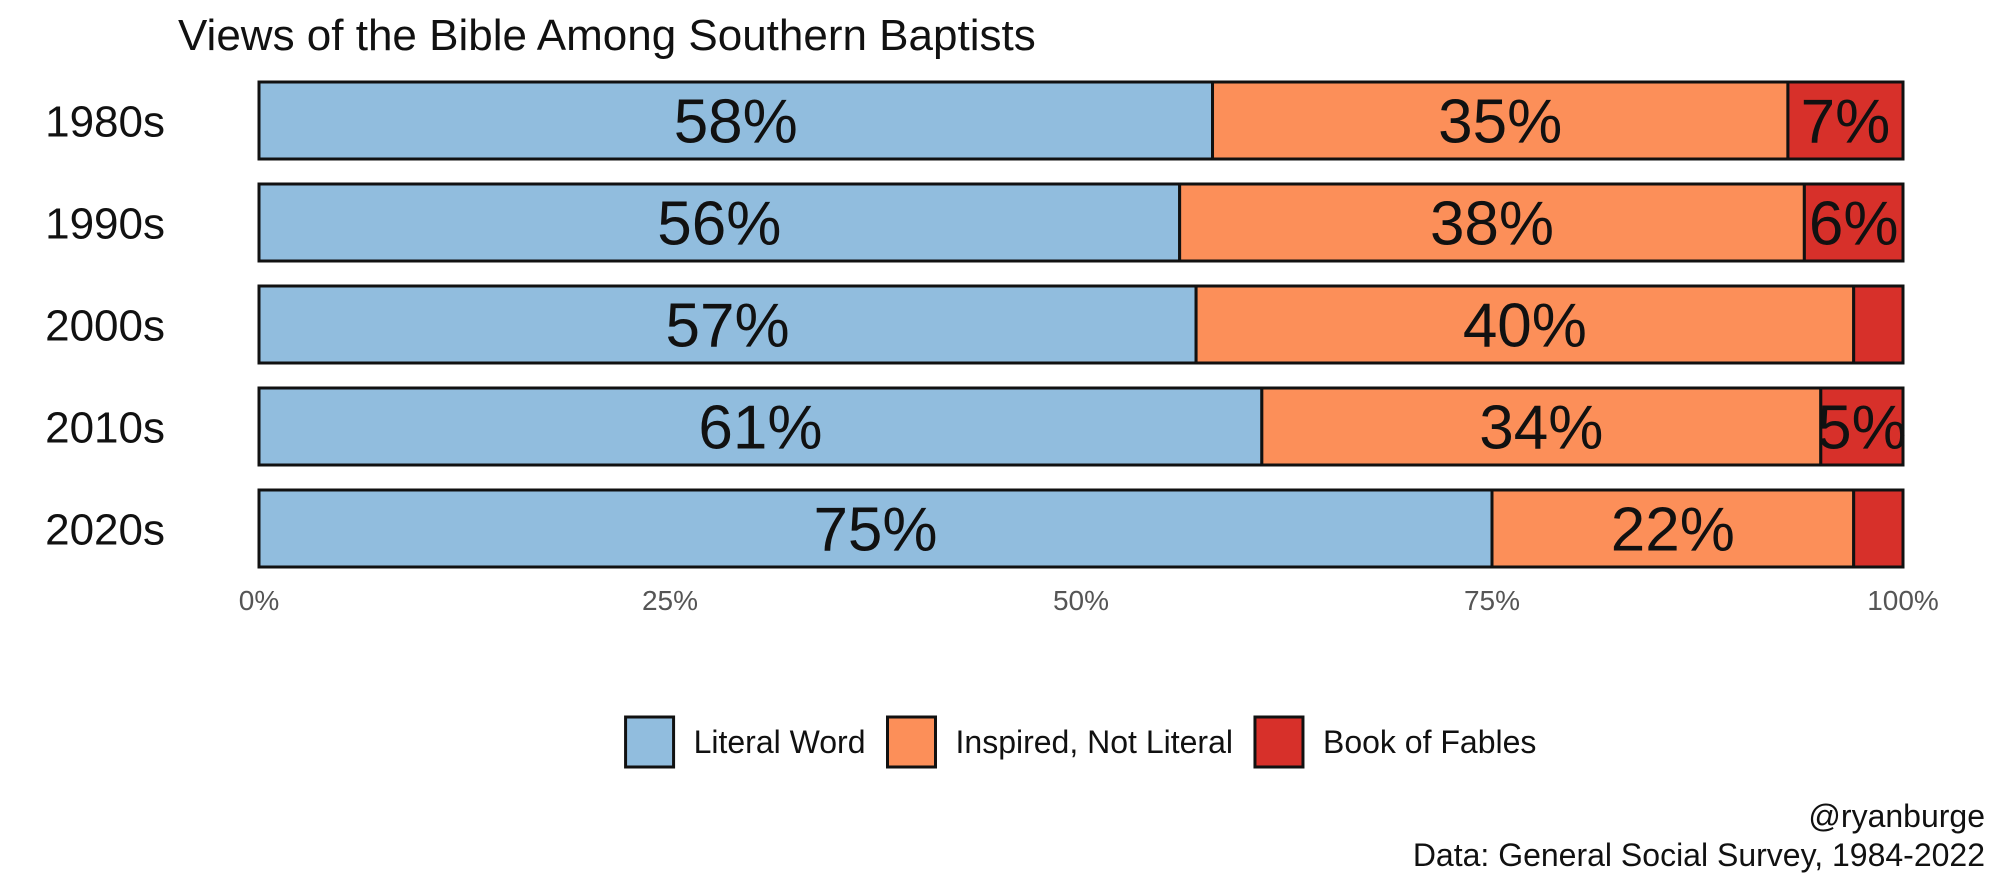  I want to click on data-label: 6%, so click(1854, 224).